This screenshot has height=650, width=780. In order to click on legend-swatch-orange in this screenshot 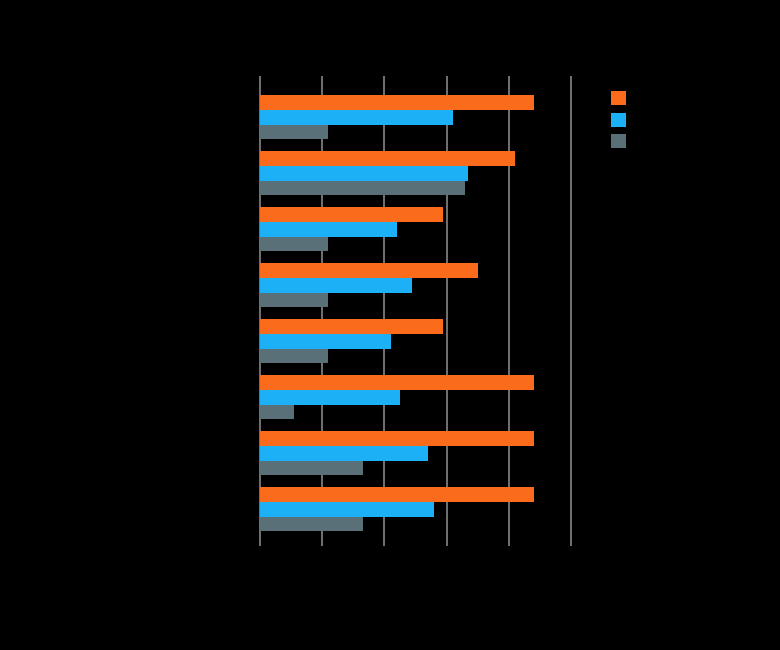, I will do `click(618, 98)`.